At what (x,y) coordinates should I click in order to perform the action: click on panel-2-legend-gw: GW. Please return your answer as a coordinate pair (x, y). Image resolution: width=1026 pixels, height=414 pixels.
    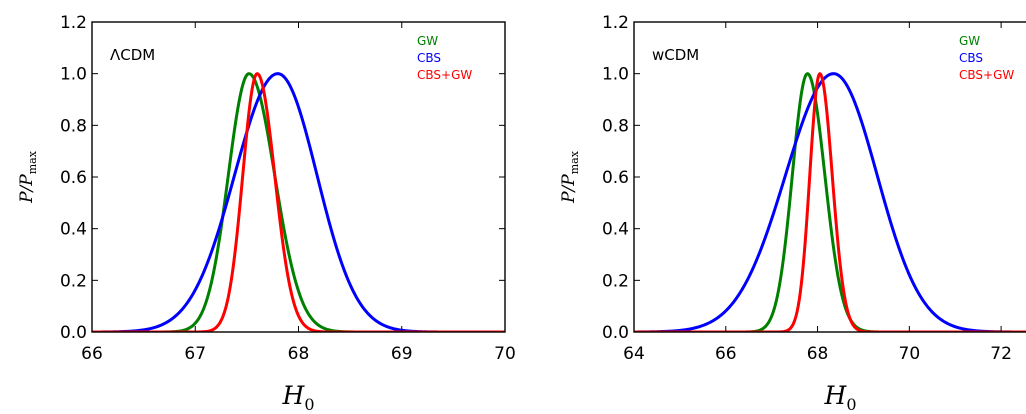
    Looking at the image, I should click on (969, 41).